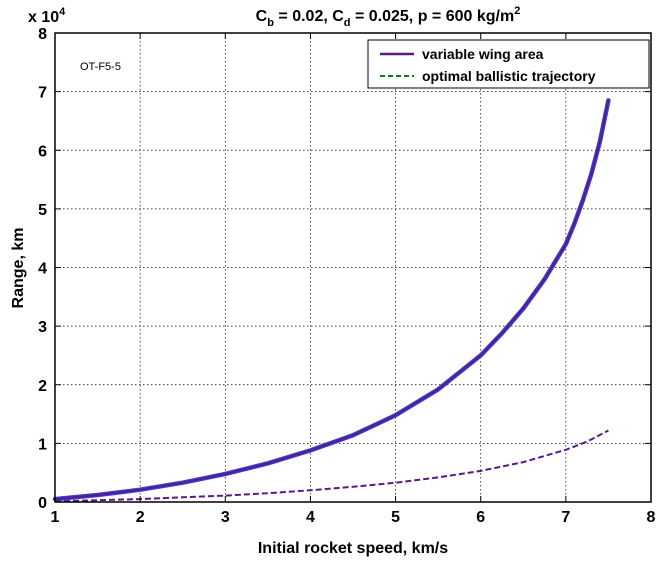 Image resolution: width=657 pixels, height=563 pixels. I want to click on legend-box, so click(508, 64).